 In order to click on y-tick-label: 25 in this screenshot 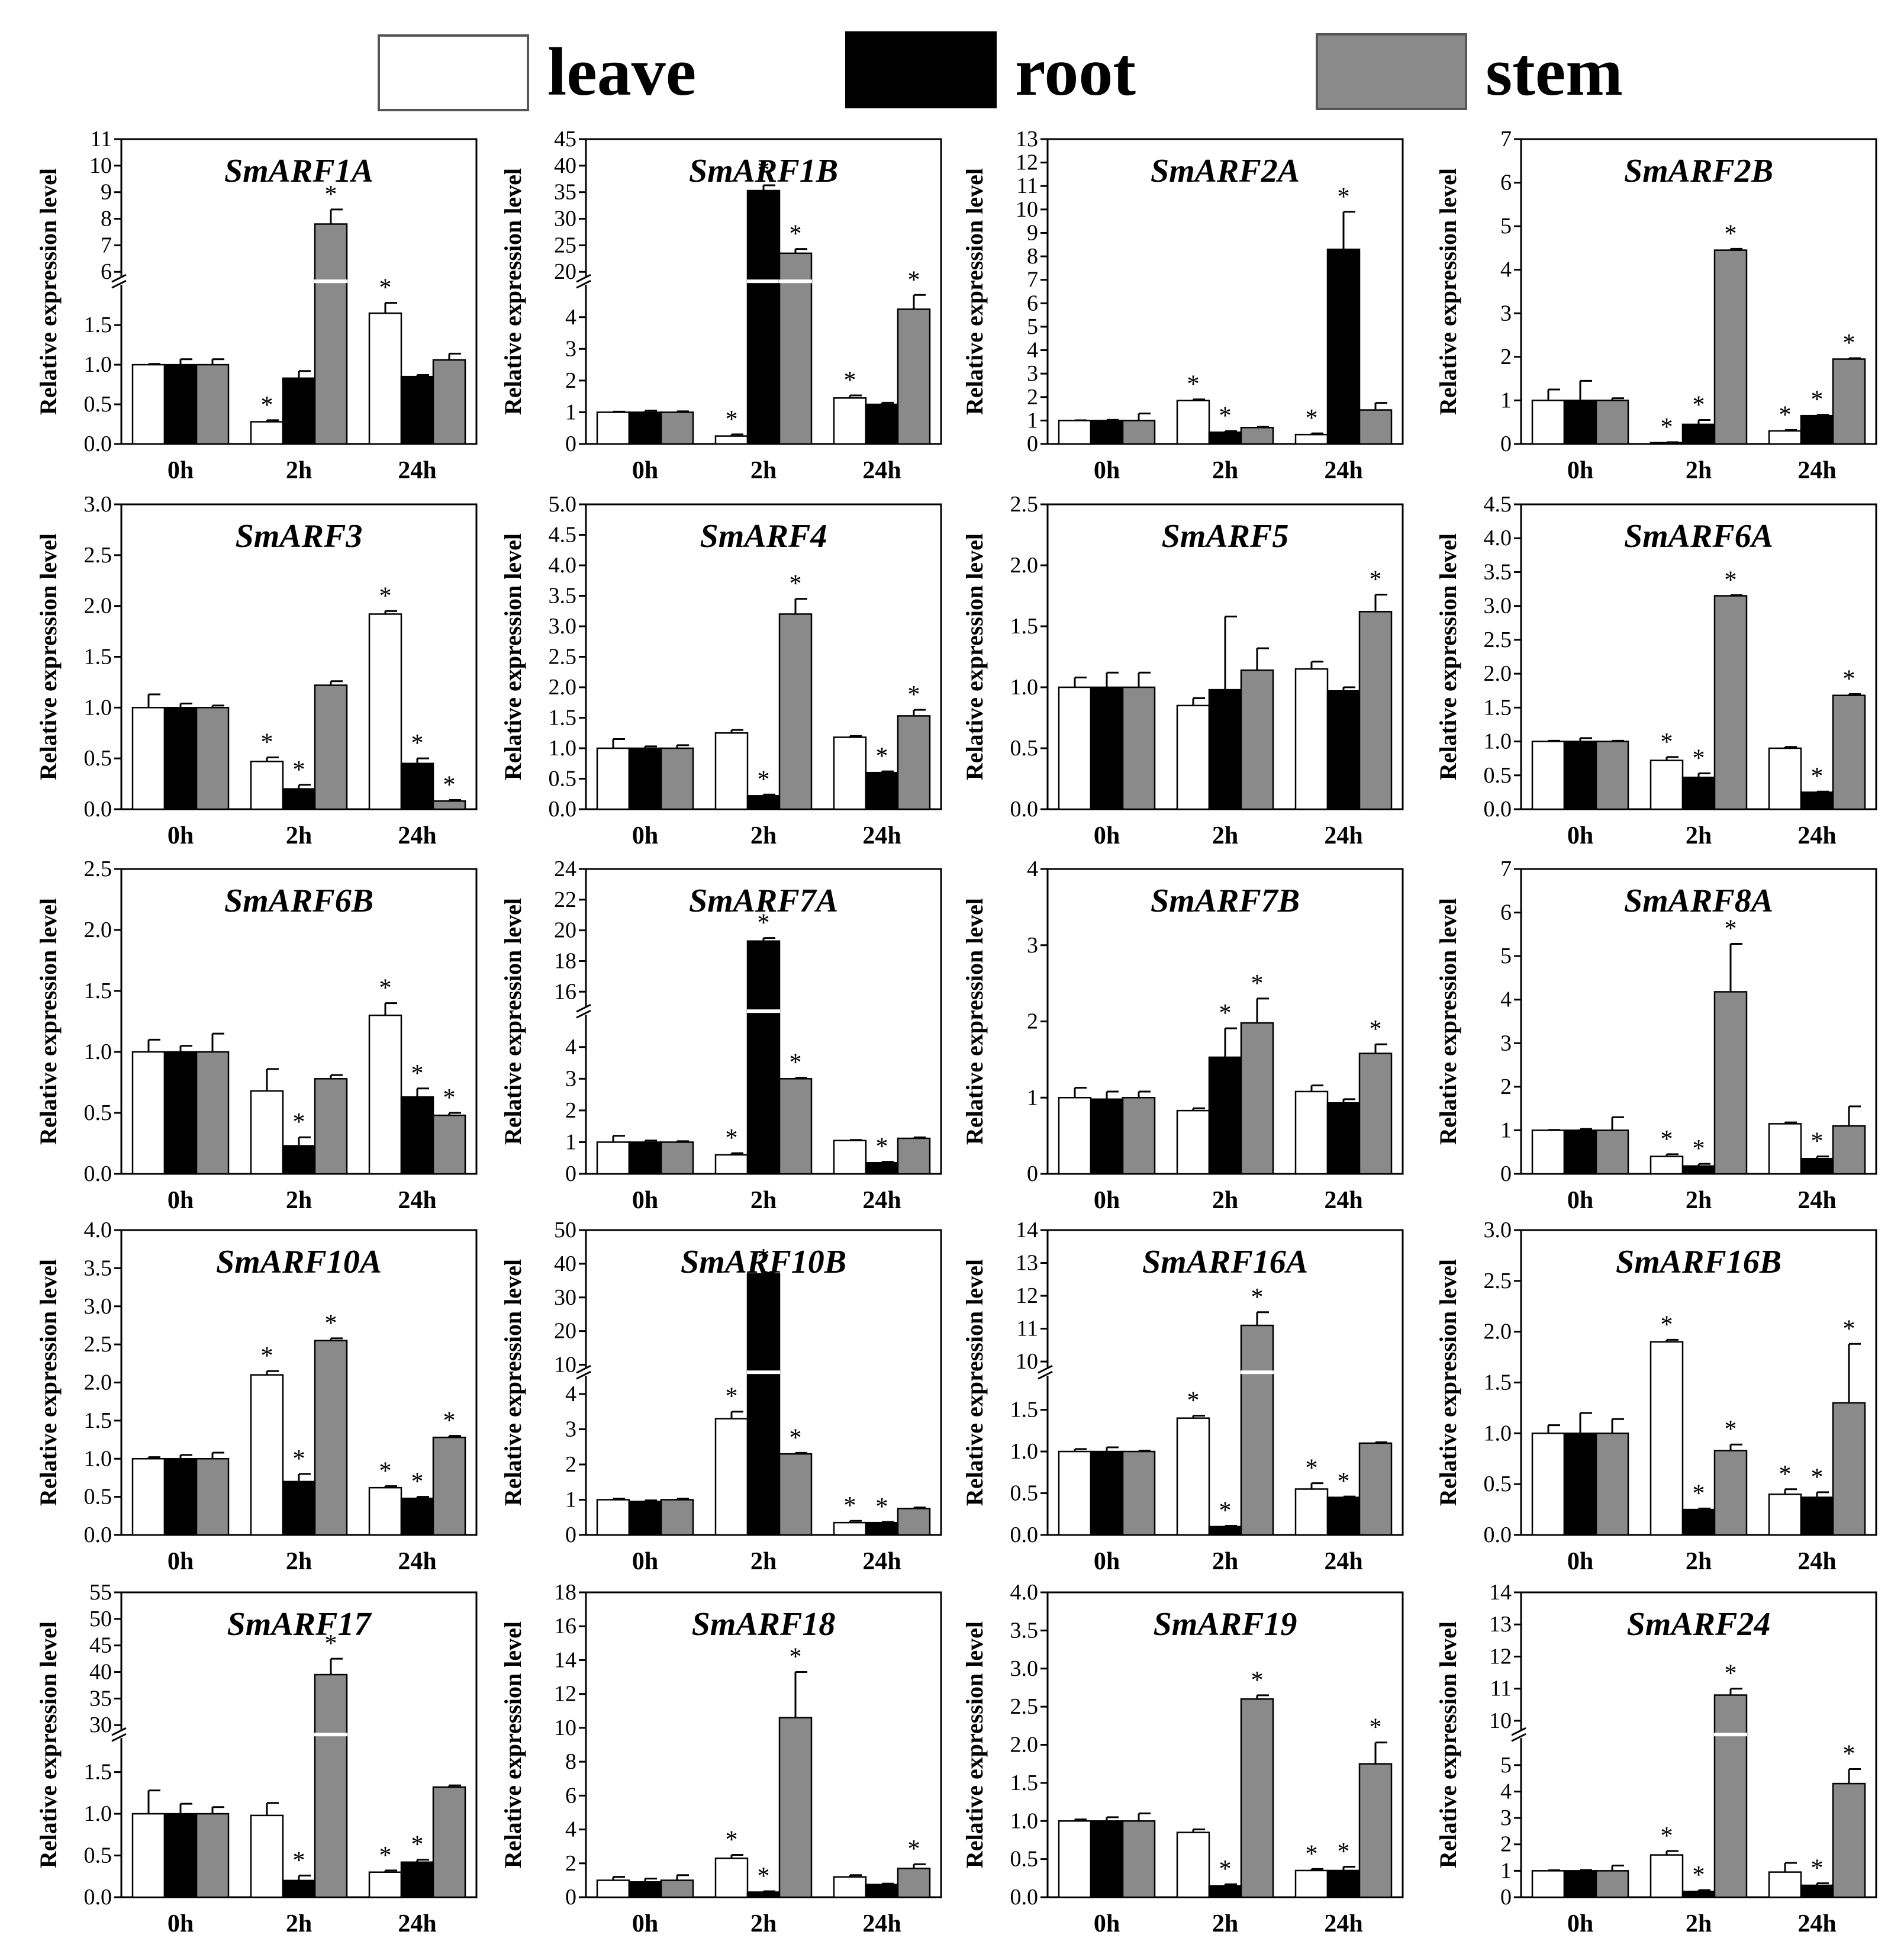, I will do `click(565, 245)`.